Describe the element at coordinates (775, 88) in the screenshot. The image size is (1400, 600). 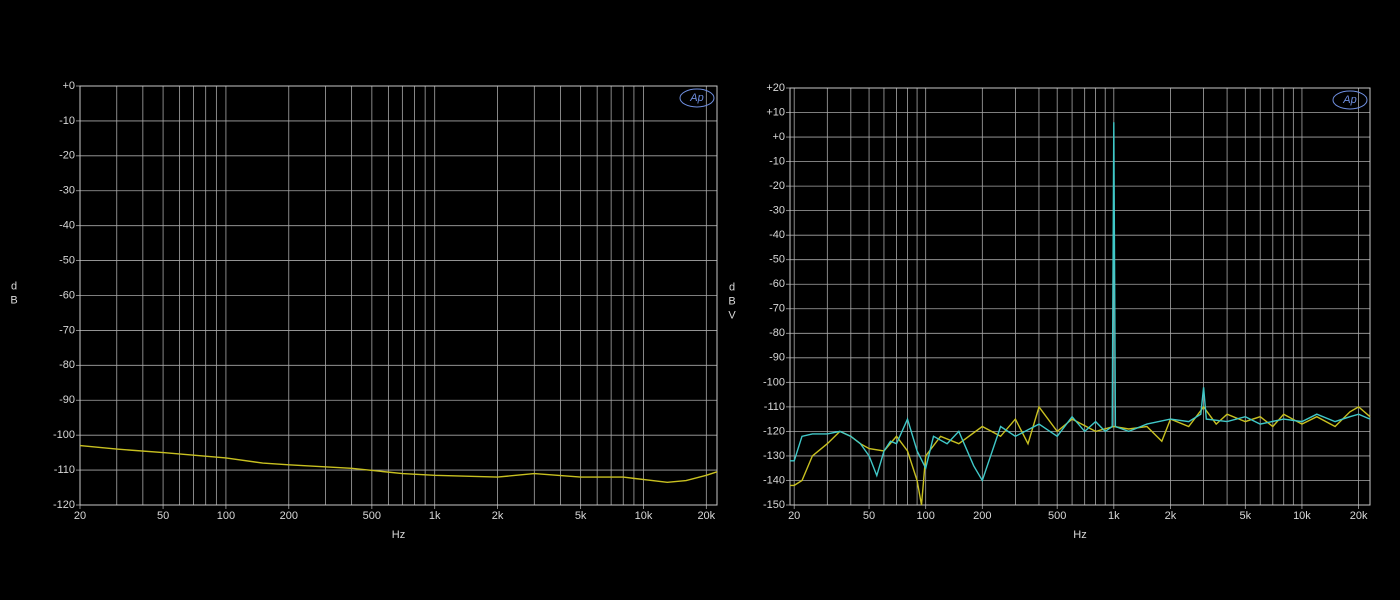
I see `y-tick-label: +20` at that location.